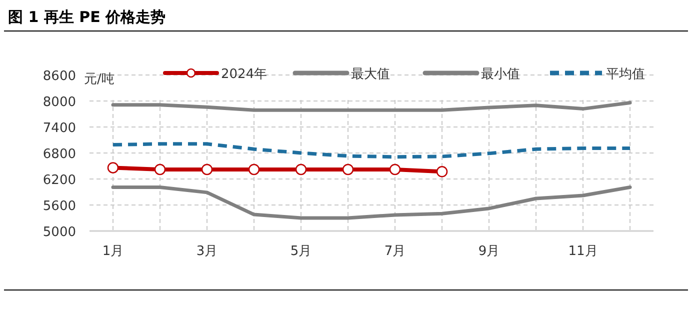 The image size is (692, 322). I want to click on y-tick-label: 7400, so click(59, 128).